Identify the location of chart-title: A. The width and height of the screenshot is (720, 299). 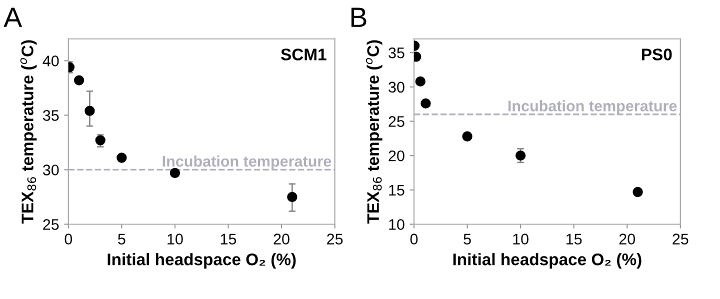
(13, 17).